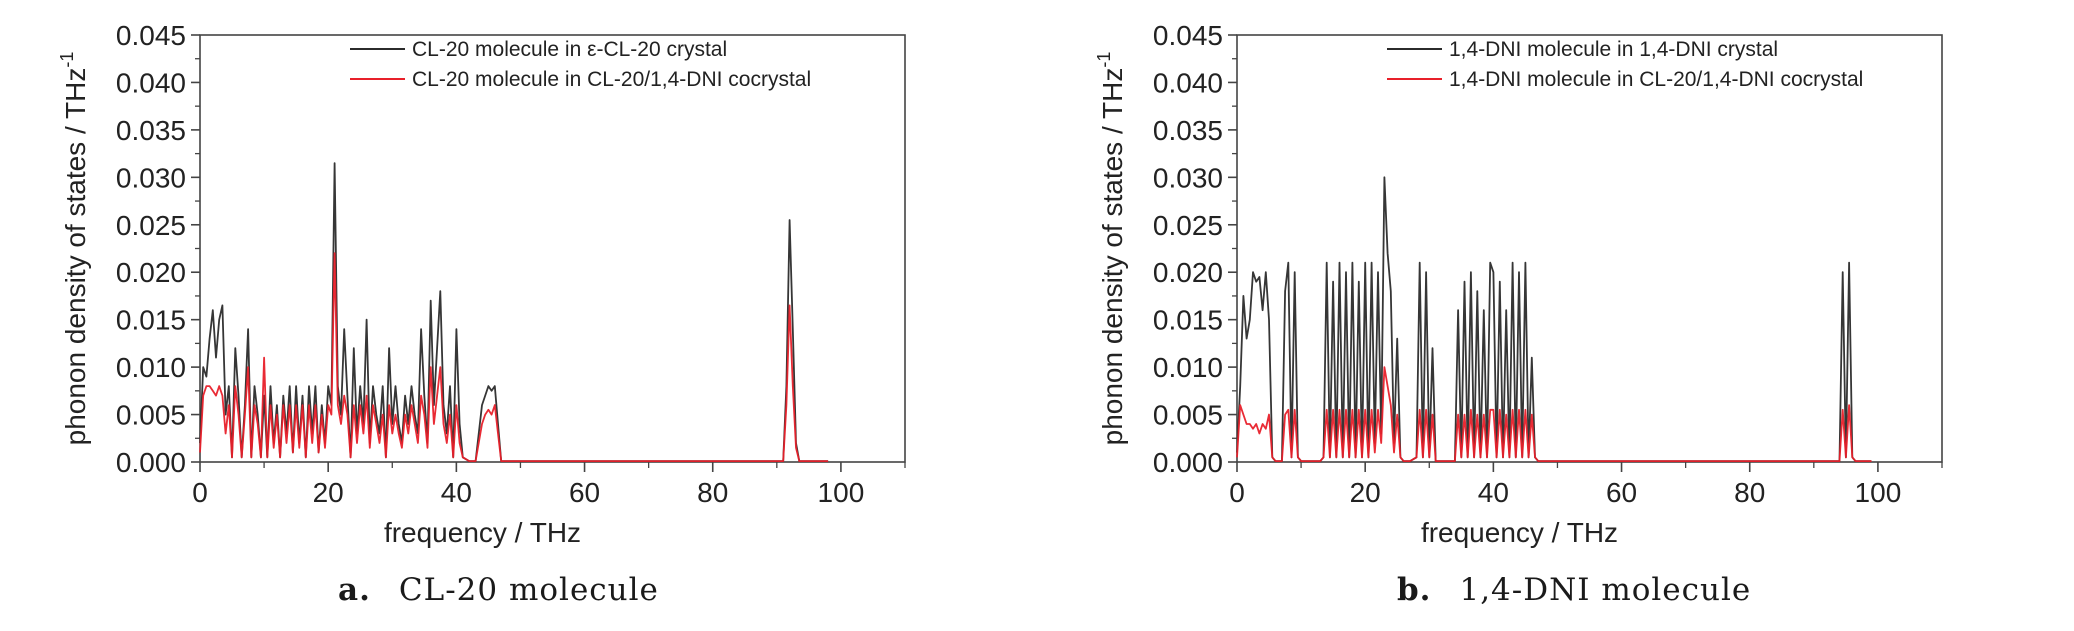  What do you see at coordinates (1605, 590) in the screenshot?
I see `caption-text: 1,4-DNI molecule` at bounding box center [1605, 590].